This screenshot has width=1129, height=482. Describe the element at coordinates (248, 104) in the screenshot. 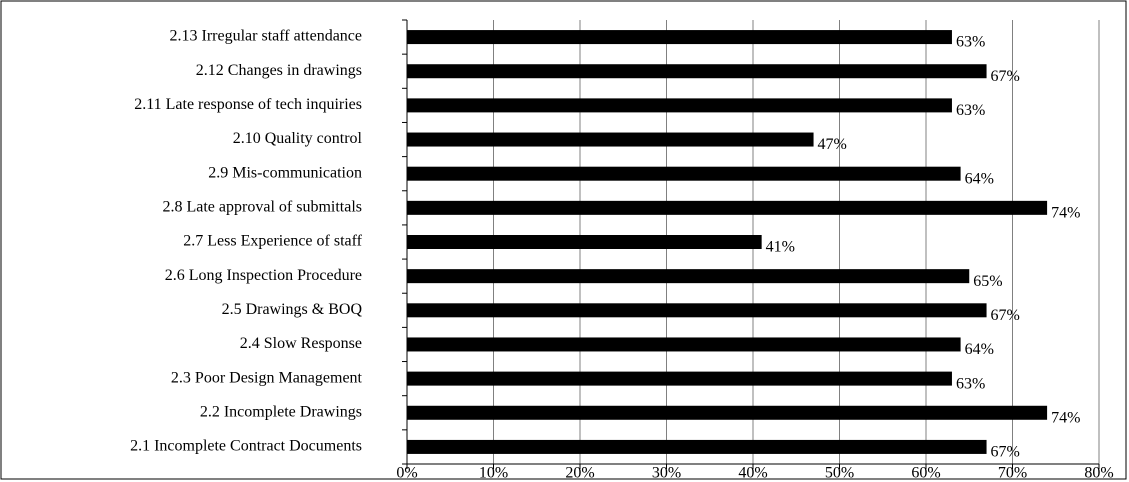

I see `y-tick-label: 2.11 Late response of tech inquiries` at that location.